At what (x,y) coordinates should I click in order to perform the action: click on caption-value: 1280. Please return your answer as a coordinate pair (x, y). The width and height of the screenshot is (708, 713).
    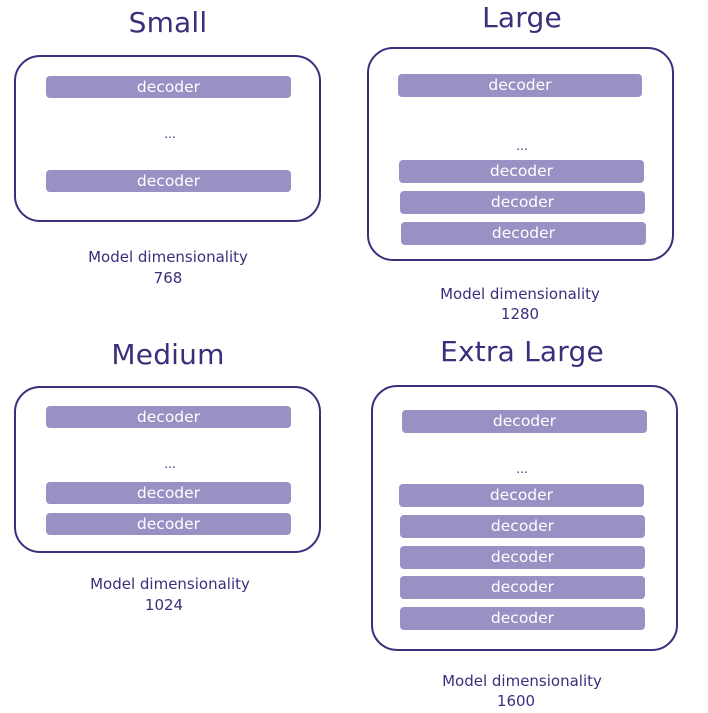
    Looking at the image, I should click on (520, 314).